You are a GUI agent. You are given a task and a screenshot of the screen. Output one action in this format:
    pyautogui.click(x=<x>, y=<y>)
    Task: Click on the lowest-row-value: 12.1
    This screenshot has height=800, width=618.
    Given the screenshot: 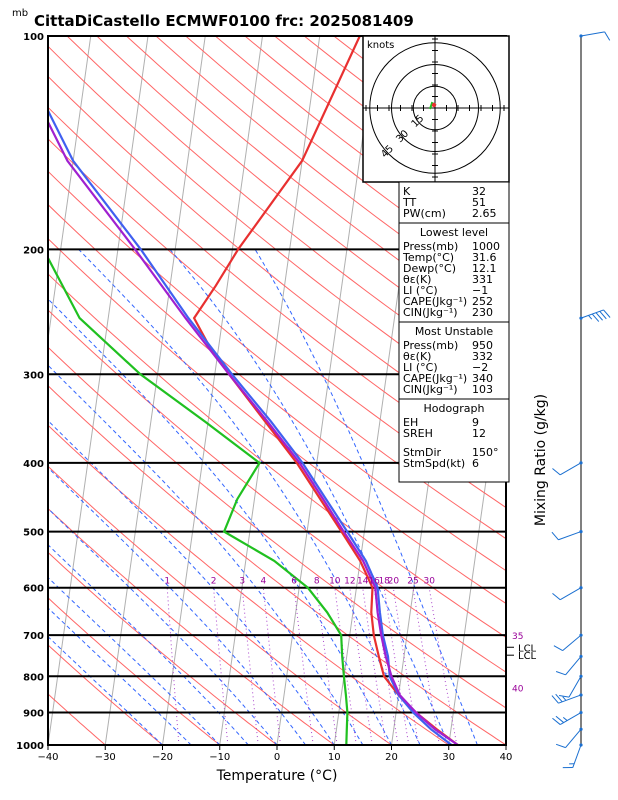 What is the action you would take?
    pyautogui.click(x=484, y=268)
    